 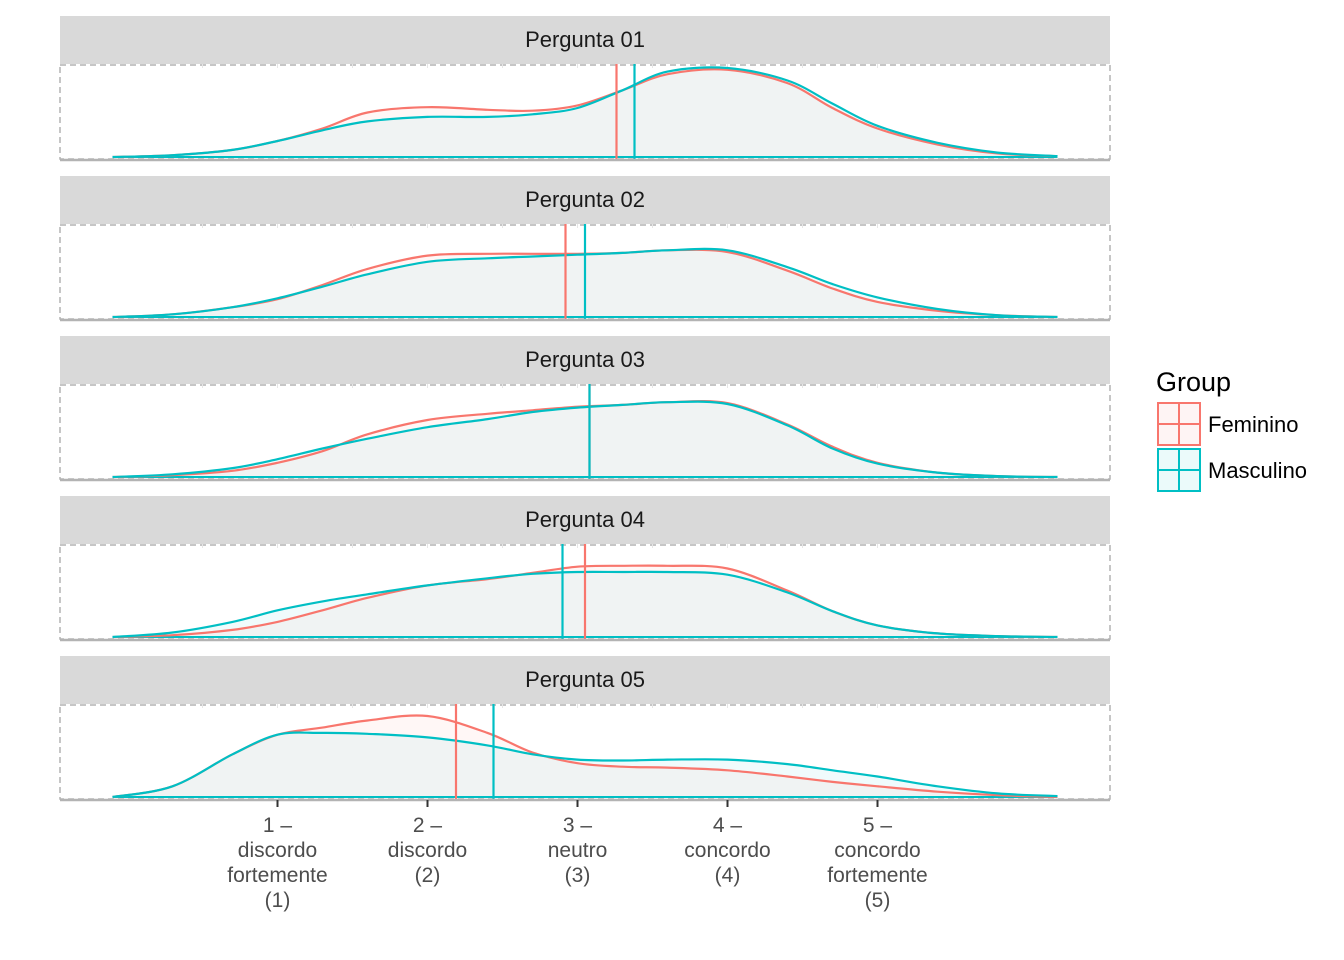 What do you see at coordinates (1253, 424) in the screenshot?
I see `legend-label: Feminino` at bounding box center [1253, 424].